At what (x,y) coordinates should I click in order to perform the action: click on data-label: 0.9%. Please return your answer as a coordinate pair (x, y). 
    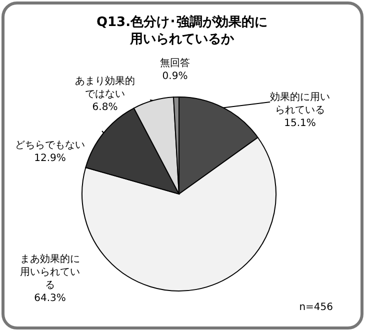
    Looking at the image, I should click on (175, 76).